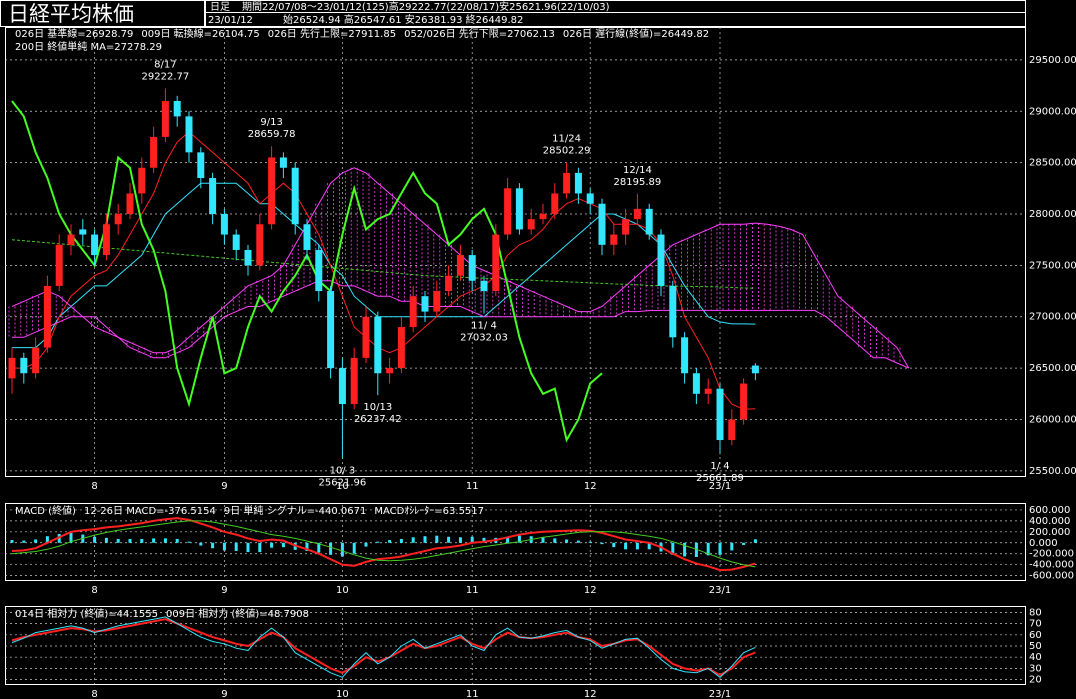 Image resolution: width=1076 pixels, height=699 pixels. What do you see at coordinates (484, 337) in the screenshot?
I see `annotation-value: 27032.03` at bounding box center [484, 337].